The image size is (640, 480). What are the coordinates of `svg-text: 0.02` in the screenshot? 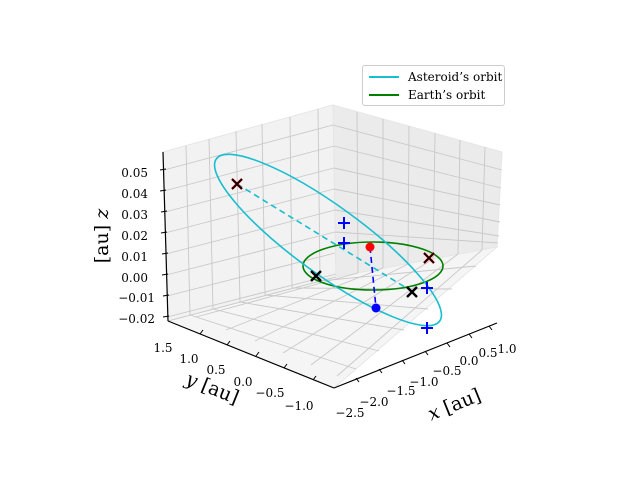 It's located at (134, 236).